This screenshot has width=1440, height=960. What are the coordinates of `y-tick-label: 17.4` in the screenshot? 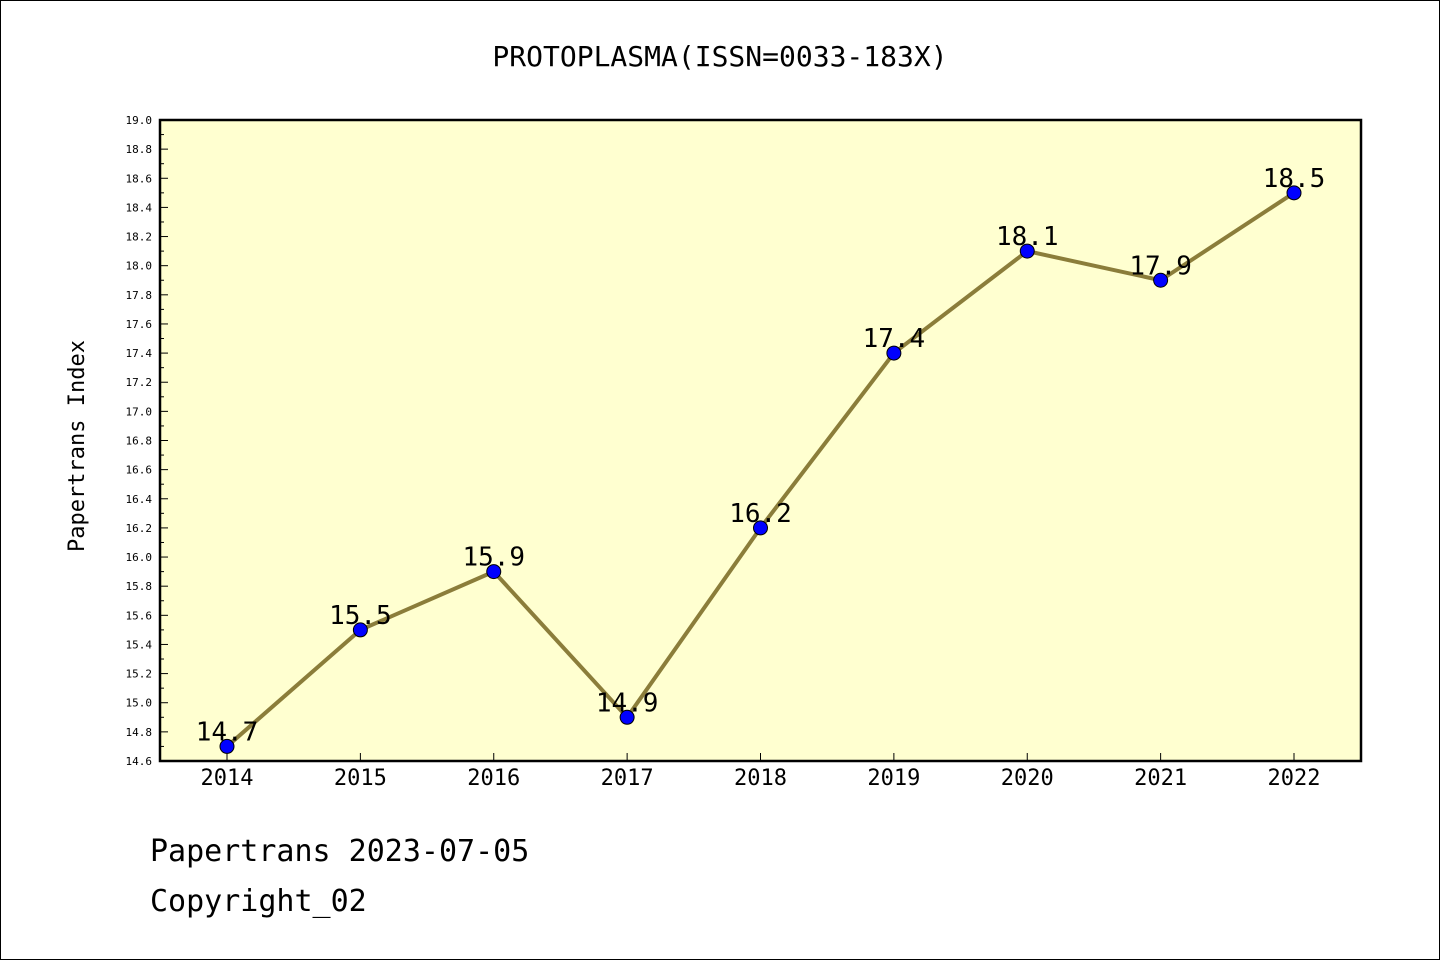 It's located at (139, 353).